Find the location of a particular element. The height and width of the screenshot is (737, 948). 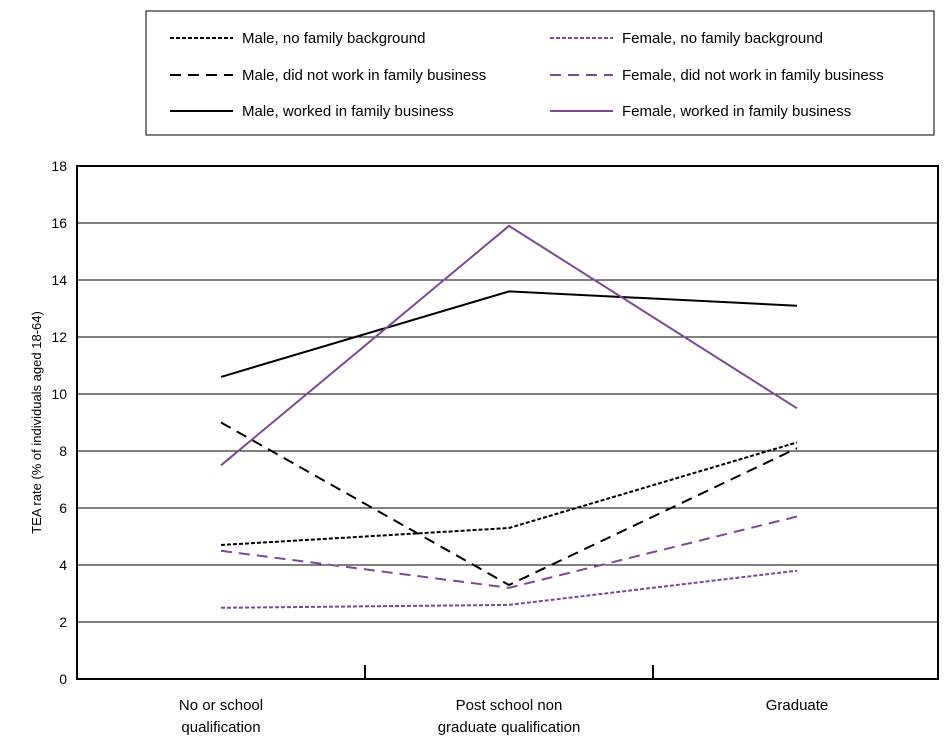

x-category-label: No or school is located at coordinates (221, 705).